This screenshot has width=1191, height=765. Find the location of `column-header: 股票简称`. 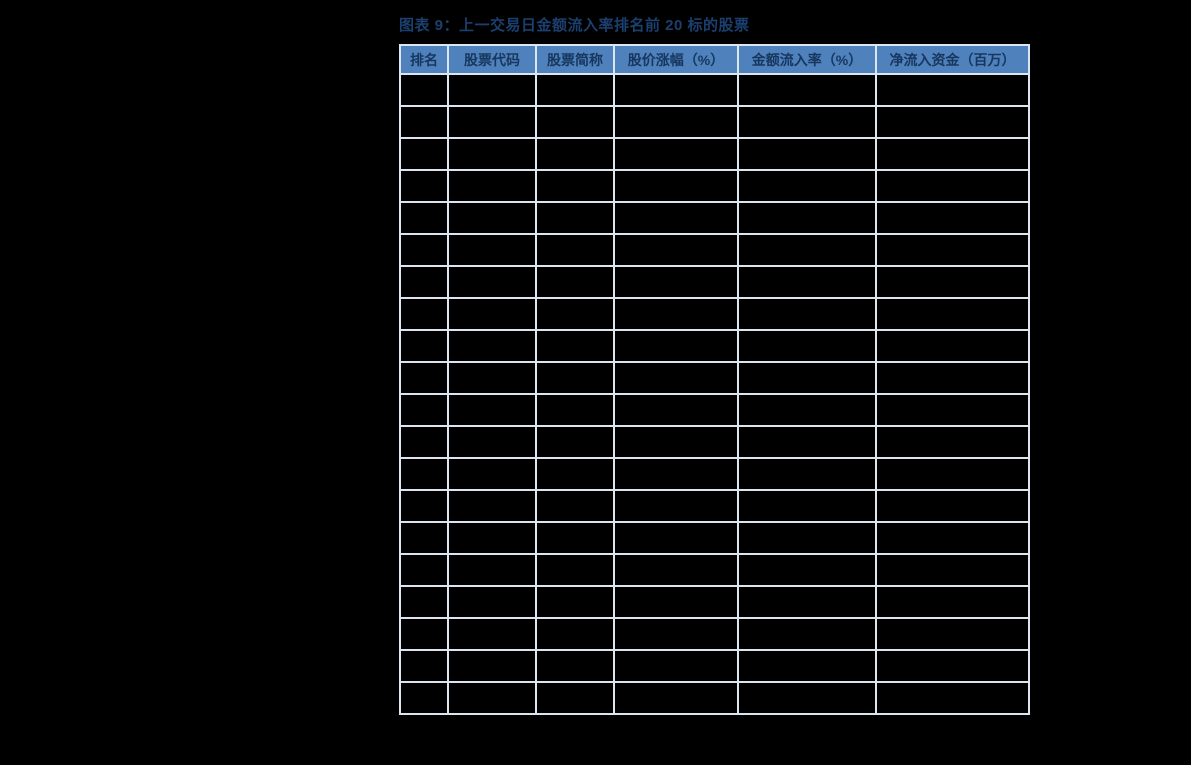

column-header: 股票简称 is located at coordinates (575, 59).